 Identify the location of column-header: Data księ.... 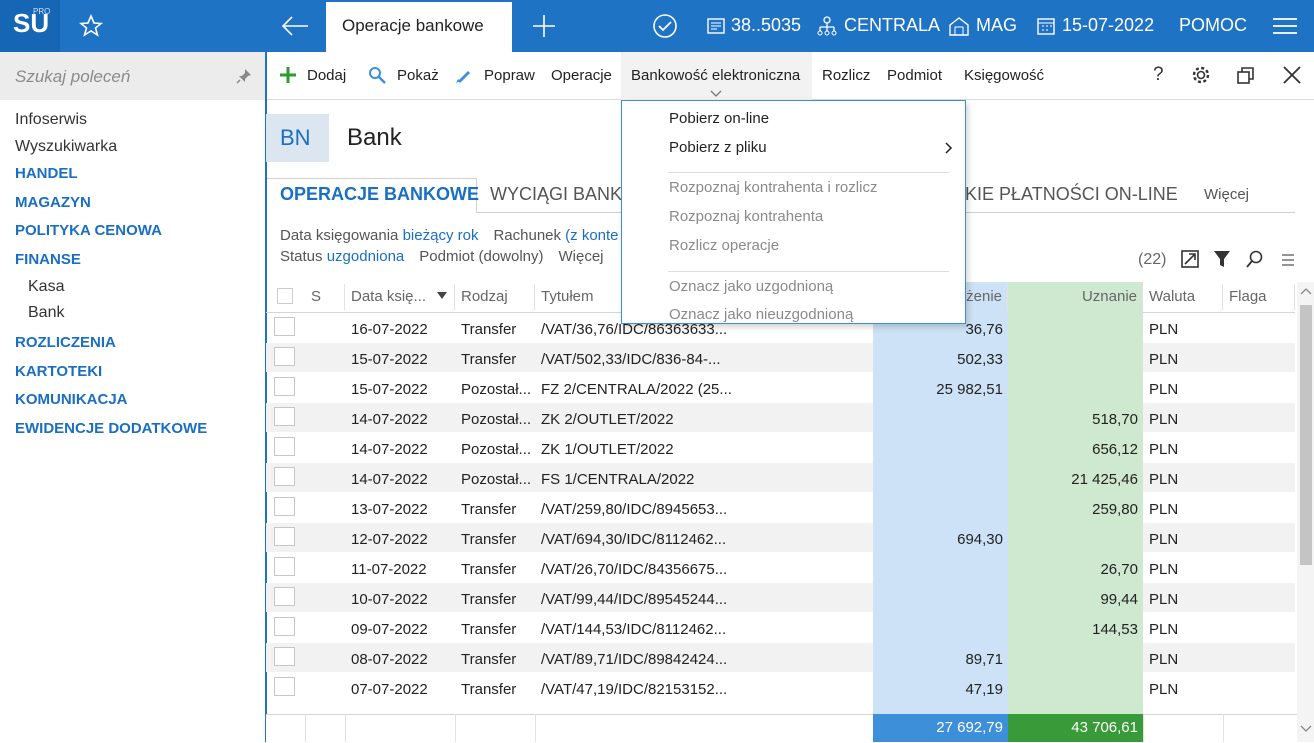
(389, 296).